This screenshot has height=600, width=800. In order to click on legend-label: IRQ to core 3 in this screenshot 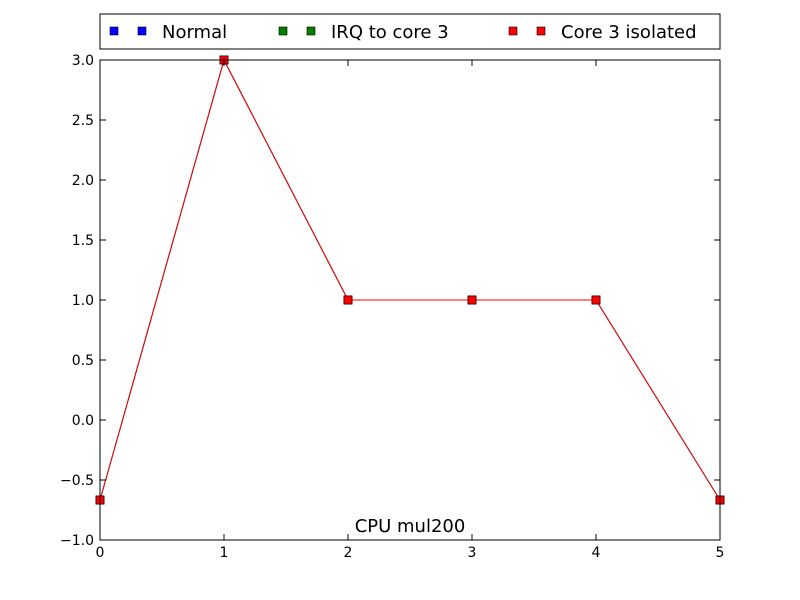, I will do `click(390, 32)`.